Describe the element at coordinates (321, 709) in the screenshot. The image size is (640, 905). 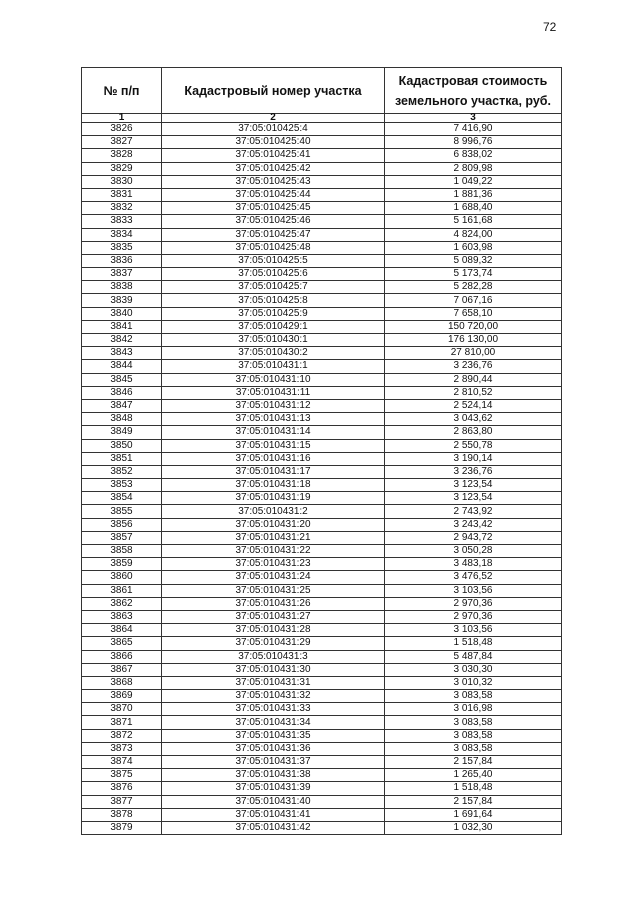
I see `table-row: 3870 37:05:010431:33 3 016,98` at that location.